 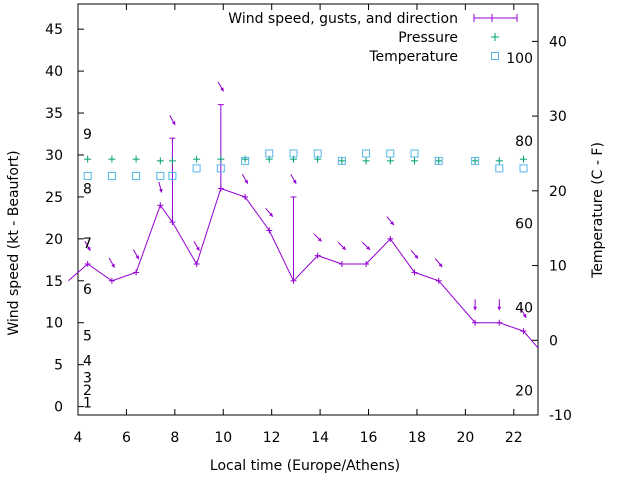 I want to click on legend-sample-temperature, so click(x=495, y=56).